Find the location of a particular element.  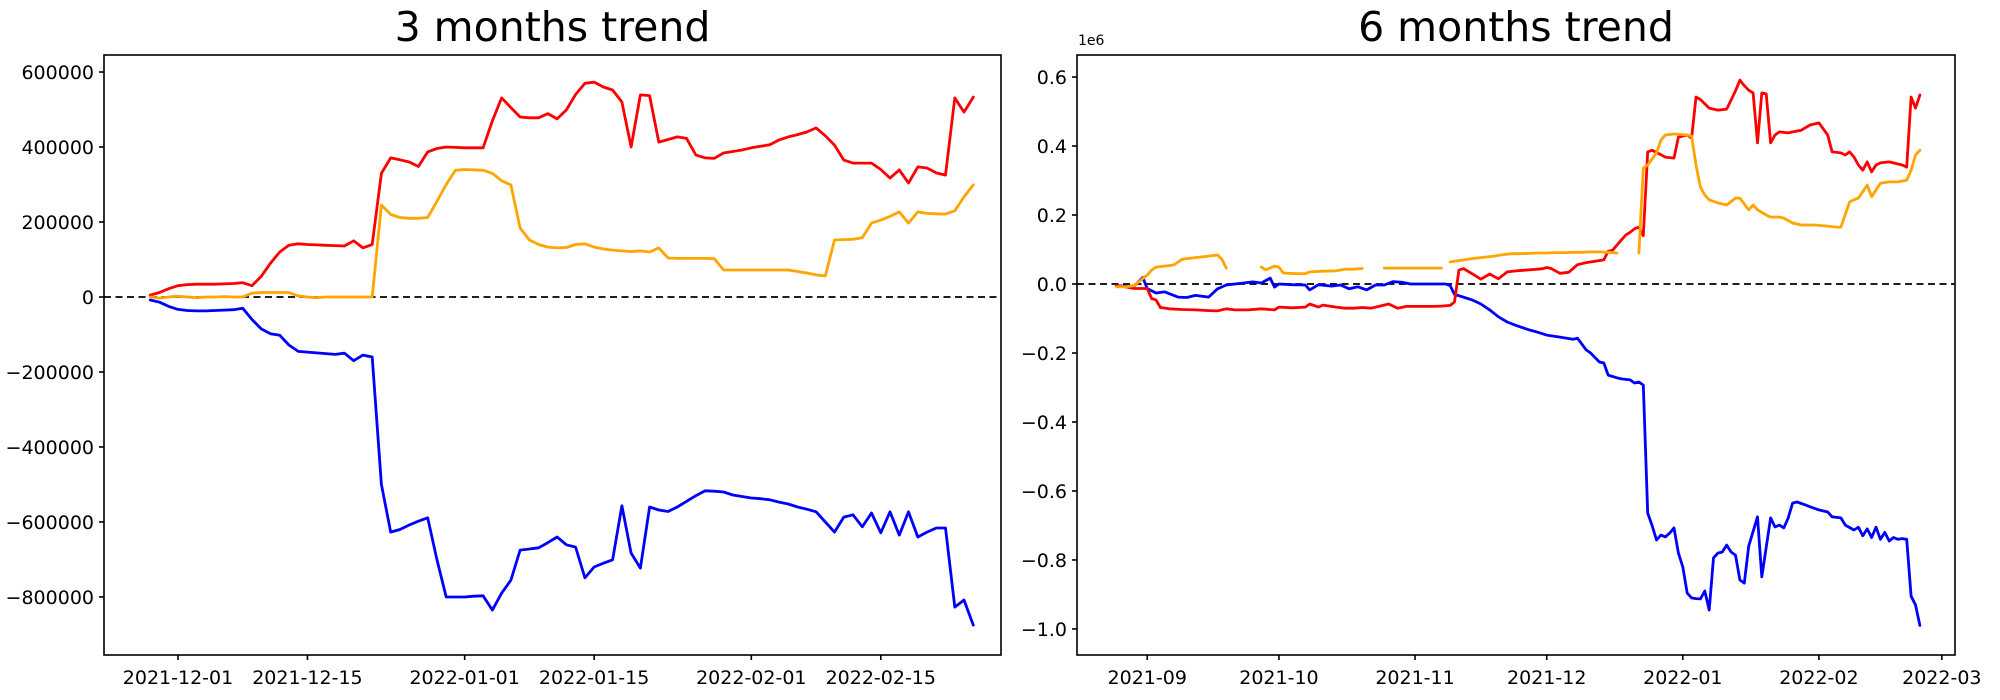

x-tick-label: 2022-03 is located at coordinates (1941, 678).